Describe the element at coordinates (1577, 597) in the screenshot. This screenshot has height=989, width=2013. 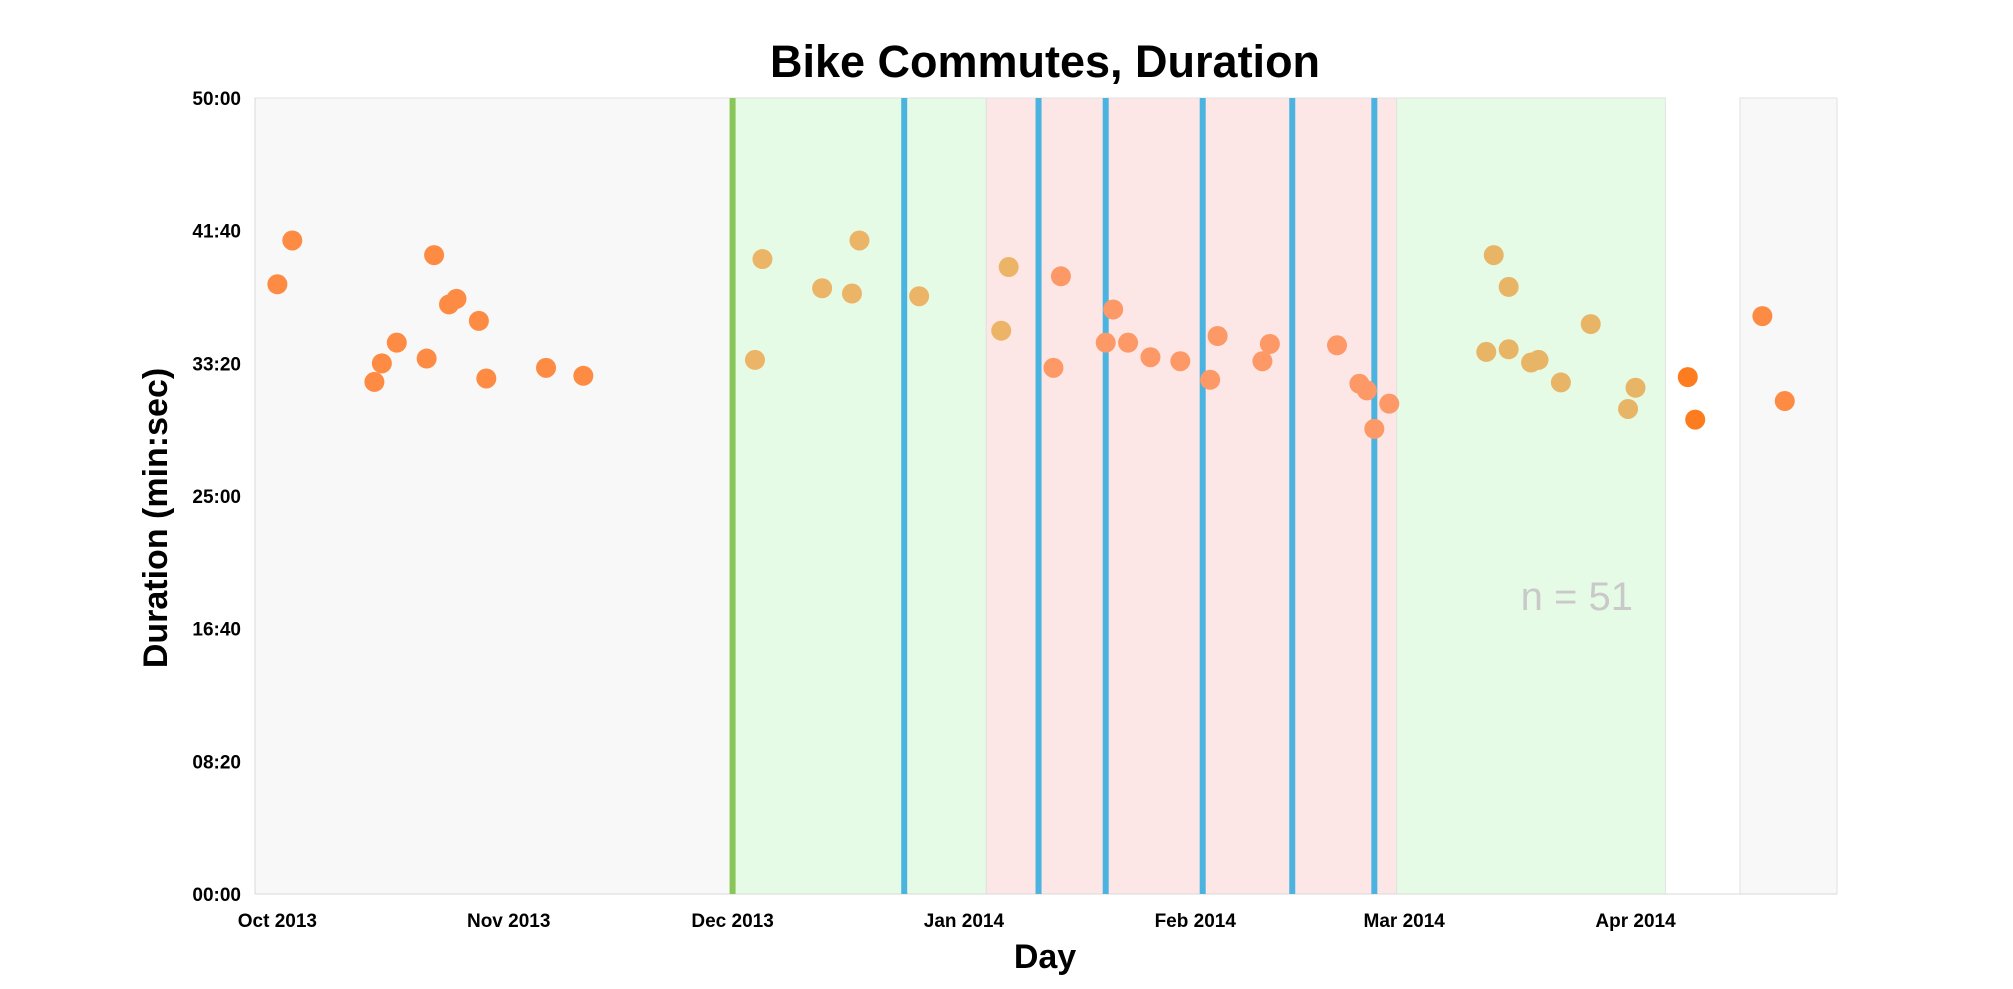
I see `sample-size-annotation: n = 51` at that location.